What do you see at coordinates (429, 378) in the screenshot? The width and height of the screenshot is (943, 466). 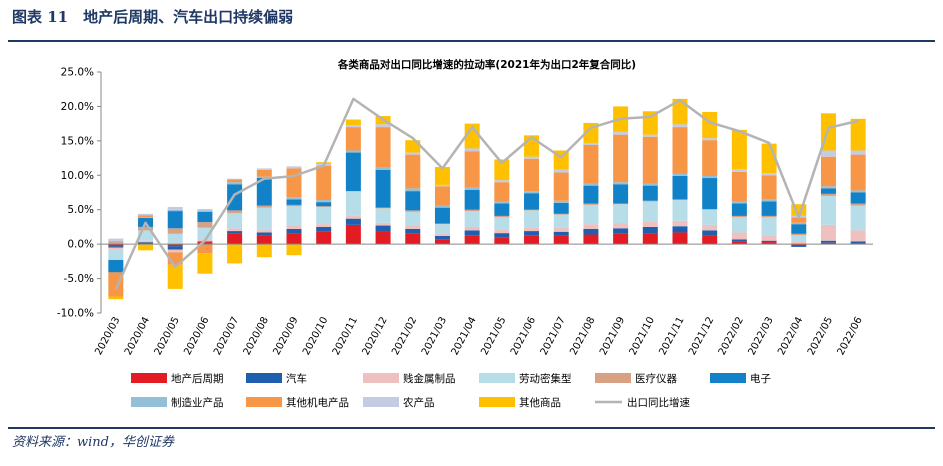 I see `legend-label: 贱金属制品` at bounding box center [429, 378].